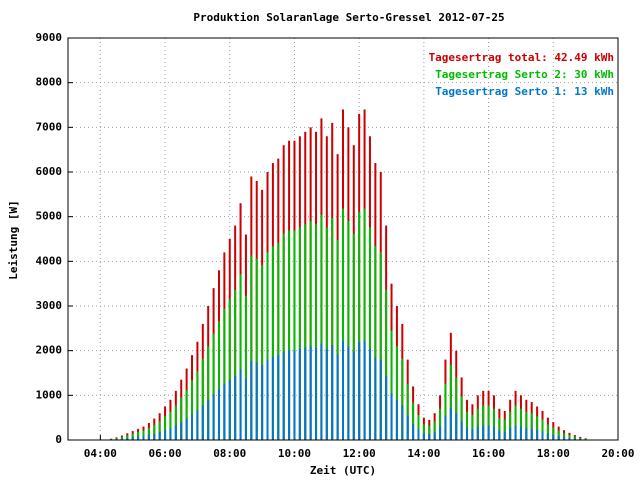  What do you see at coordinates (553, 453) in the screenshot?
I see `x-tick-label: 18:00` at bounding box center [553, 453].